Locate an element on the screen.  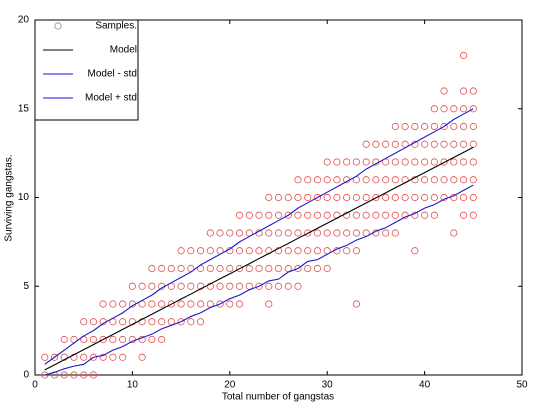
x-tick-label: 30 is located at coordinates (328, 385).